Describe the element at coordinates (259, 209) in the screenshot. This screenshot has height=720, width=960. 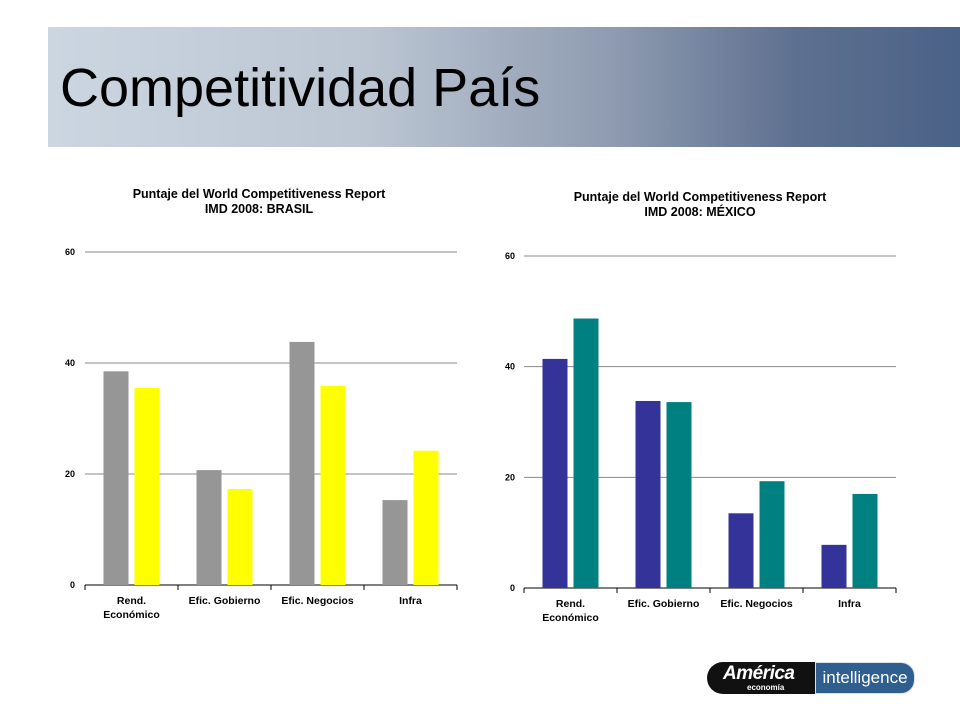
I see `chart-title-line: IMD 2008: BRASIL` at that location.